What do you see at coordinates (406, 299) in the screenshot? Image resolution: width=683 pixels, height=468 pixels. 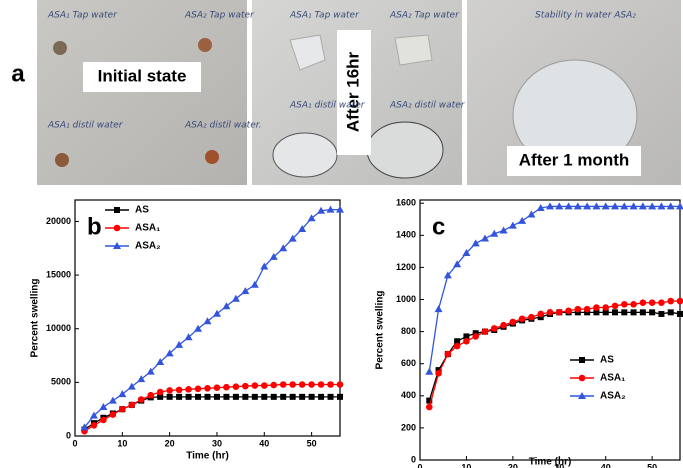 I see `y-tick-label: 1000` at bounding box center [406, 299].